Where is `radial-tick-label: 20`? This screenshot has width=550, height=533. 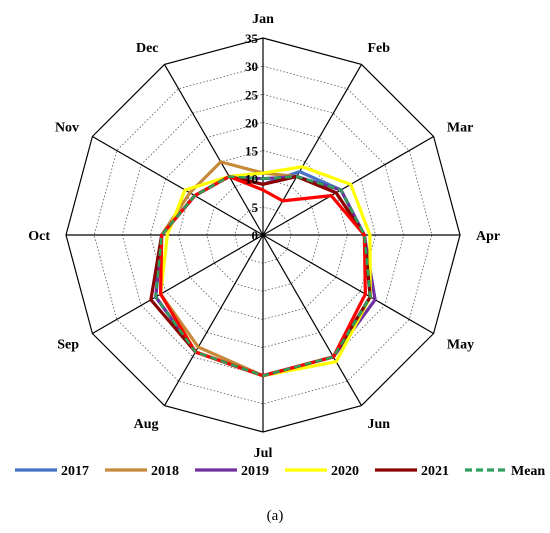
radial-tick-label: 20 is located at coordinates (251, 122).